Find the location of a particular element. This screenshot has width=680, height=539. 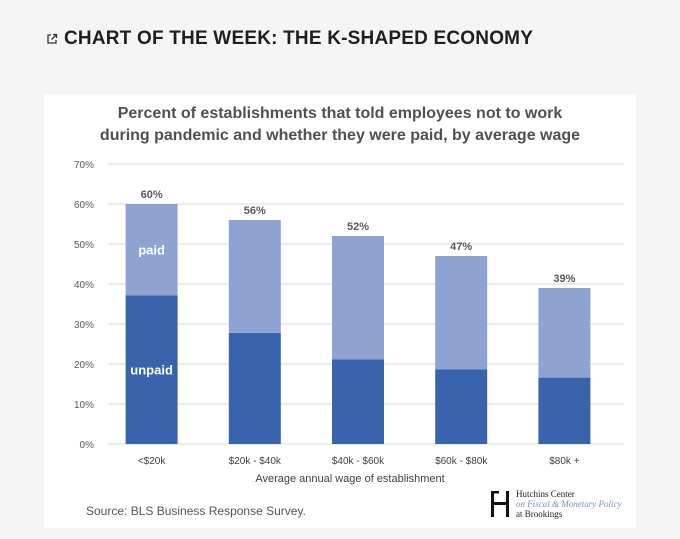

bar-total-label: 47% is located at coordinates (461, 247).